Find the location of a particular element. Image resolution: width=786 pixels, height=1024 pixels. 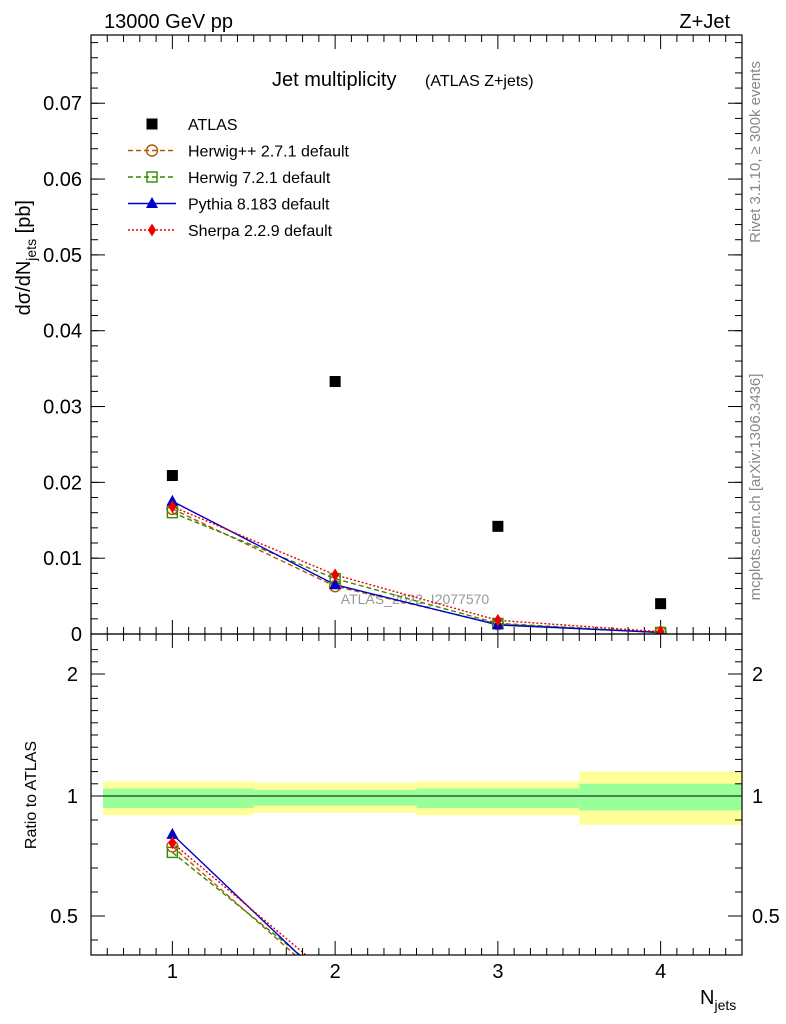

legend-label: Sherpa 2.2.9 default is located at coordinates (260, 231).